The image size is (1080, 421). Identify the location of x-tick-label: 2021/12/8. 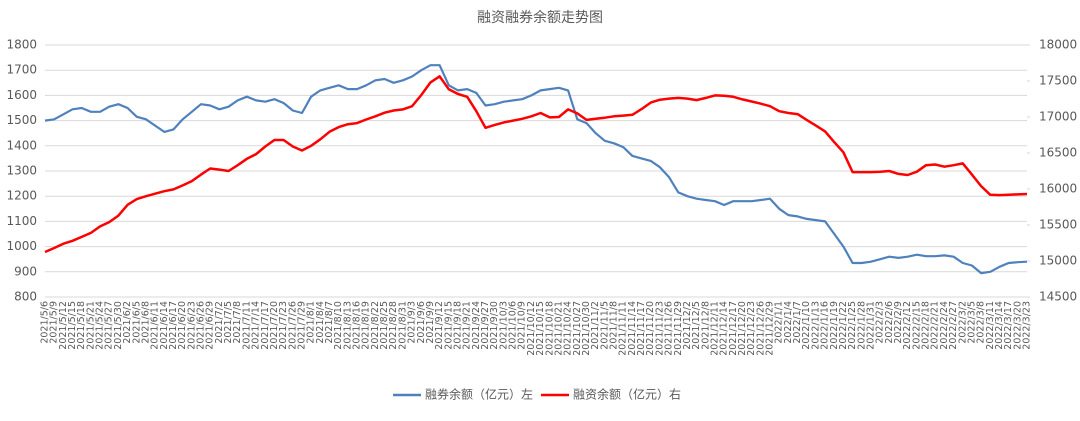
(705, 325).